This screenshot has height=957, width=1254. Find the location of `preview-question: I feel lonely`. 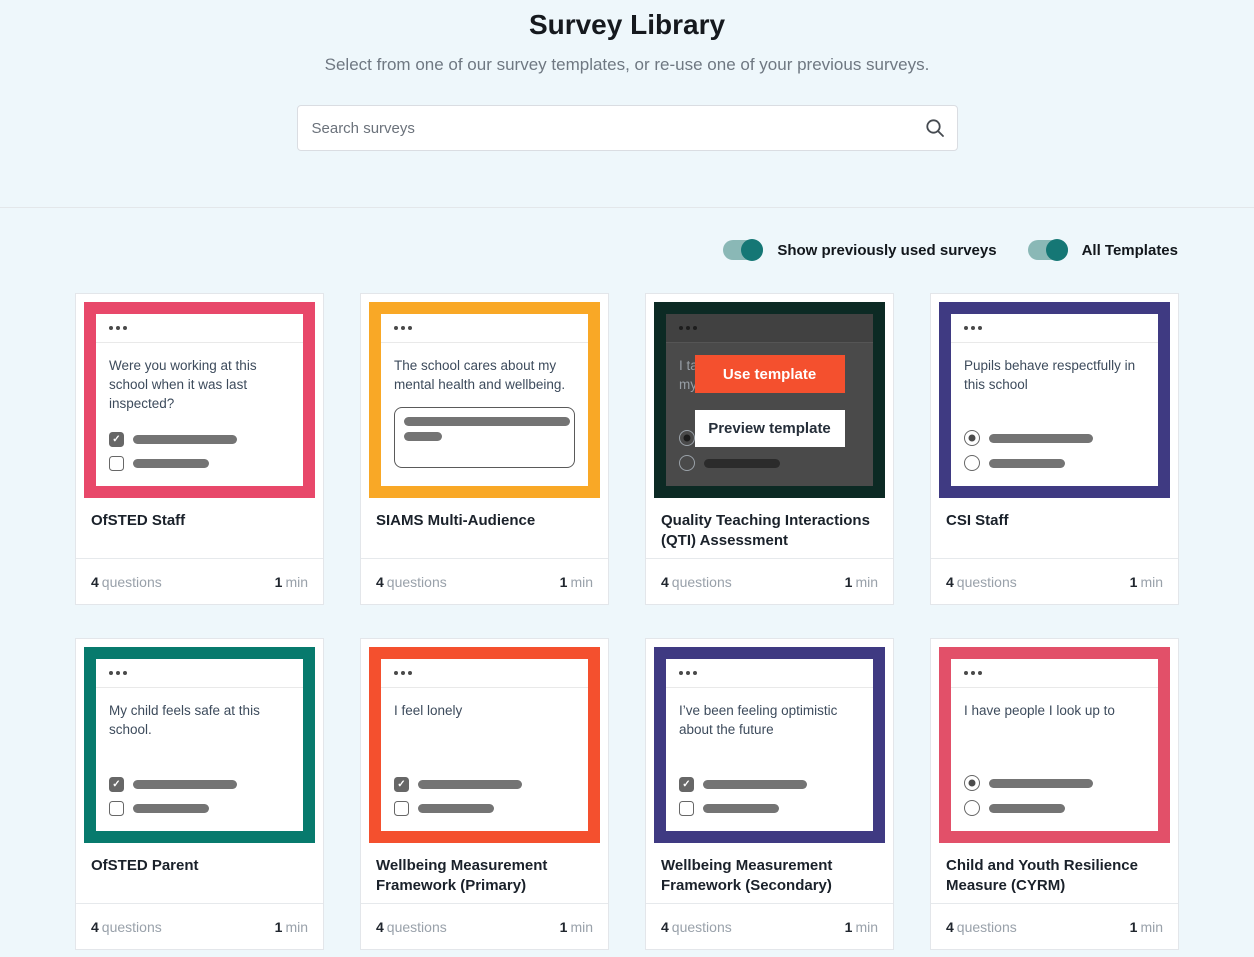

preview-question: I feel lonely is located at coordinates (428, 710).